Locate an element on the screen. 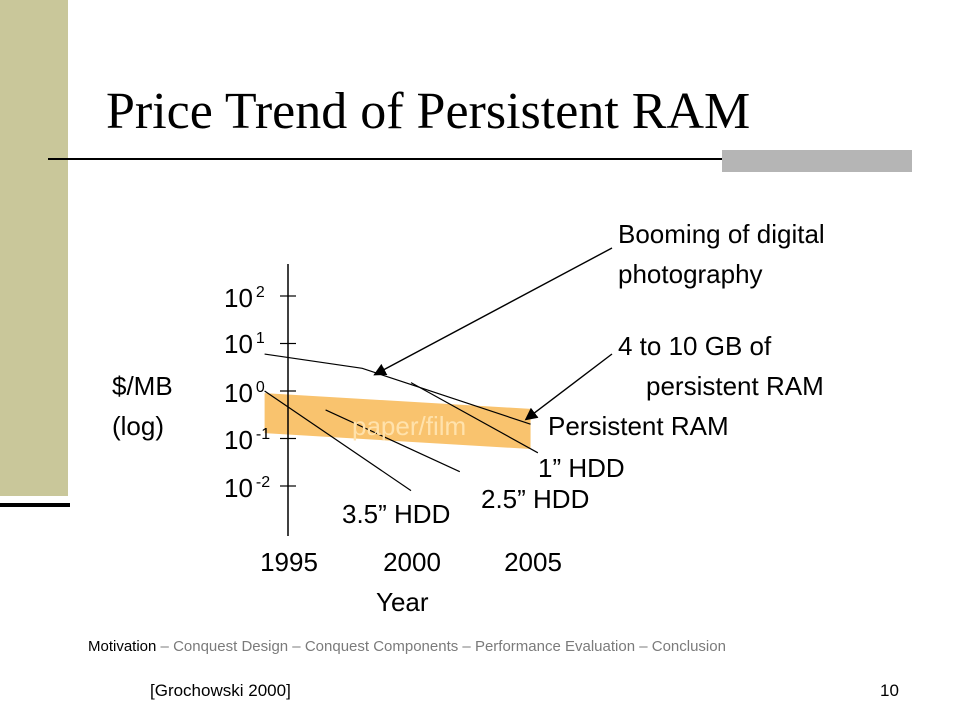  series-line-1-hdd is located at coordinates (474, 418).